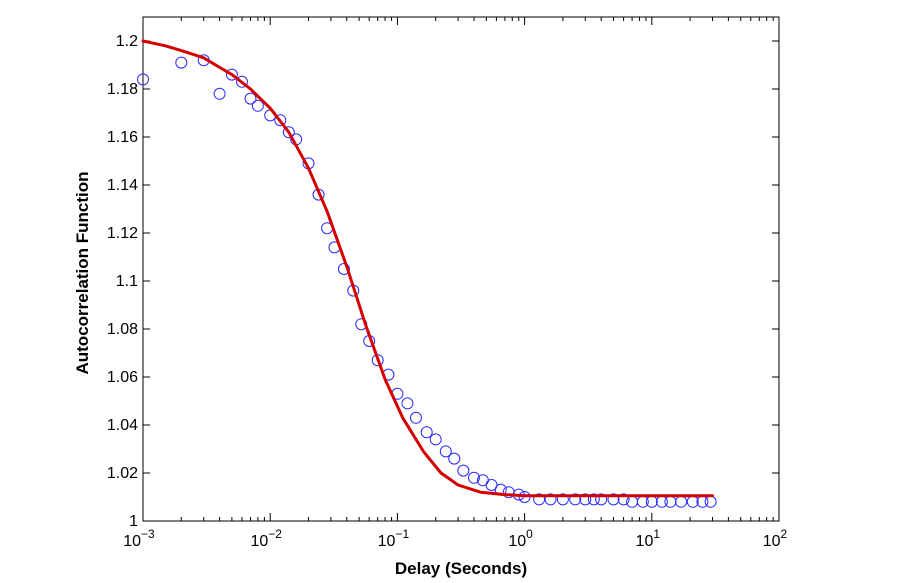 The image size is (897, 583). I want to click on x-axis-label: Delay (Seconds), so click(461, 568).